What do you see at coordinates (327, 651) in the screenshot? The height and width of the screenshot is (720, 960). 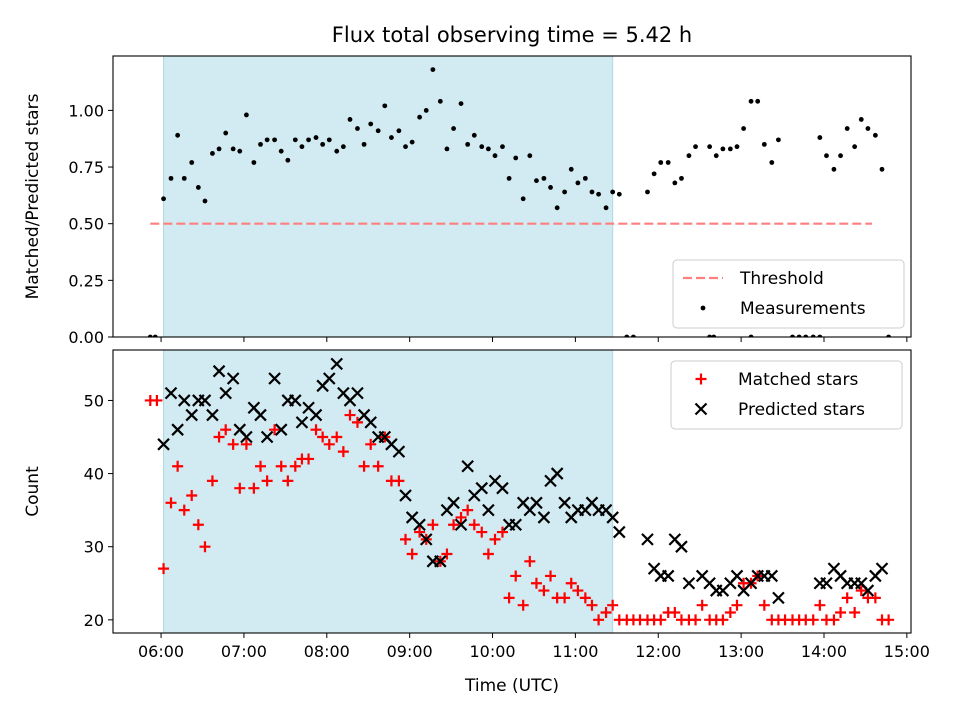 I see `x-tick-label: 08:00` at bounding box center [327, 651].